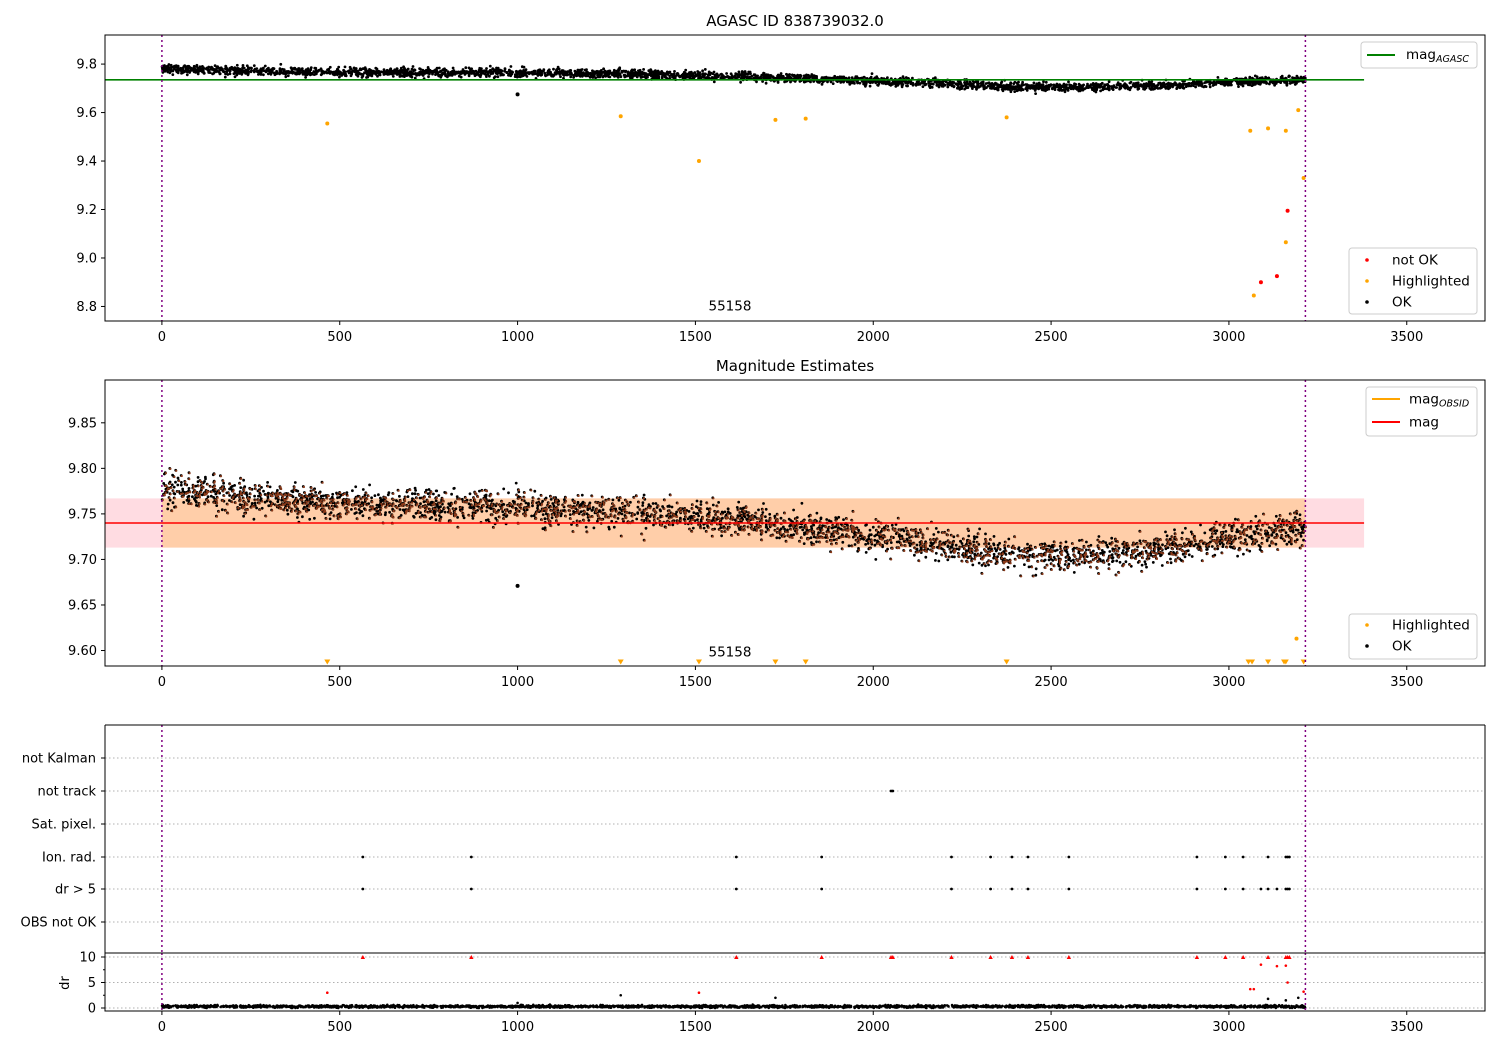  What do you see at coordinates (795, 982) in the screenshot?
I see `panel4-frame` at bounding box center [795, 982].